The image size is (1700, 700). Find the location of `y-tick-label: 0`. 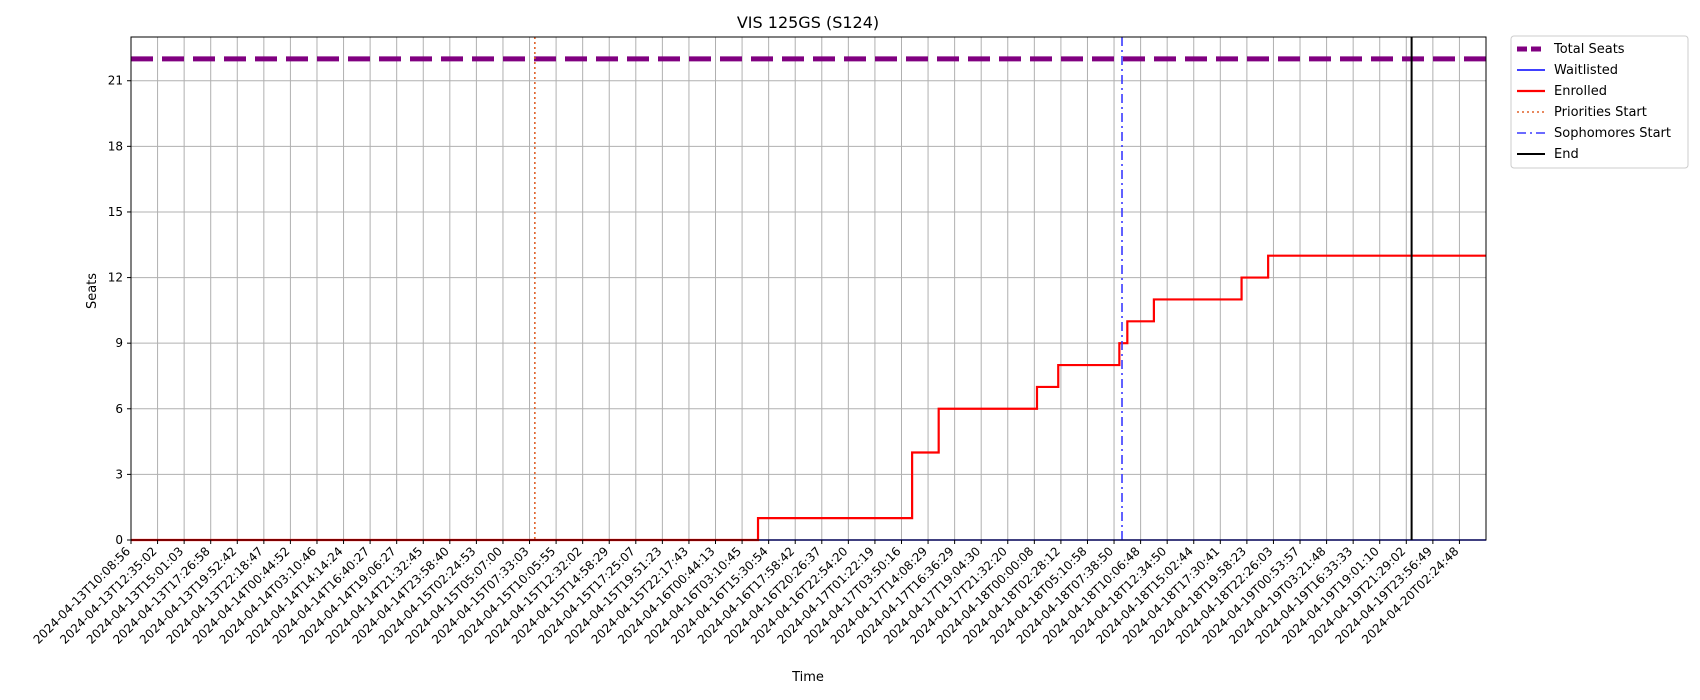

y-tick-label: 0 is located at coordinates (119, 540).